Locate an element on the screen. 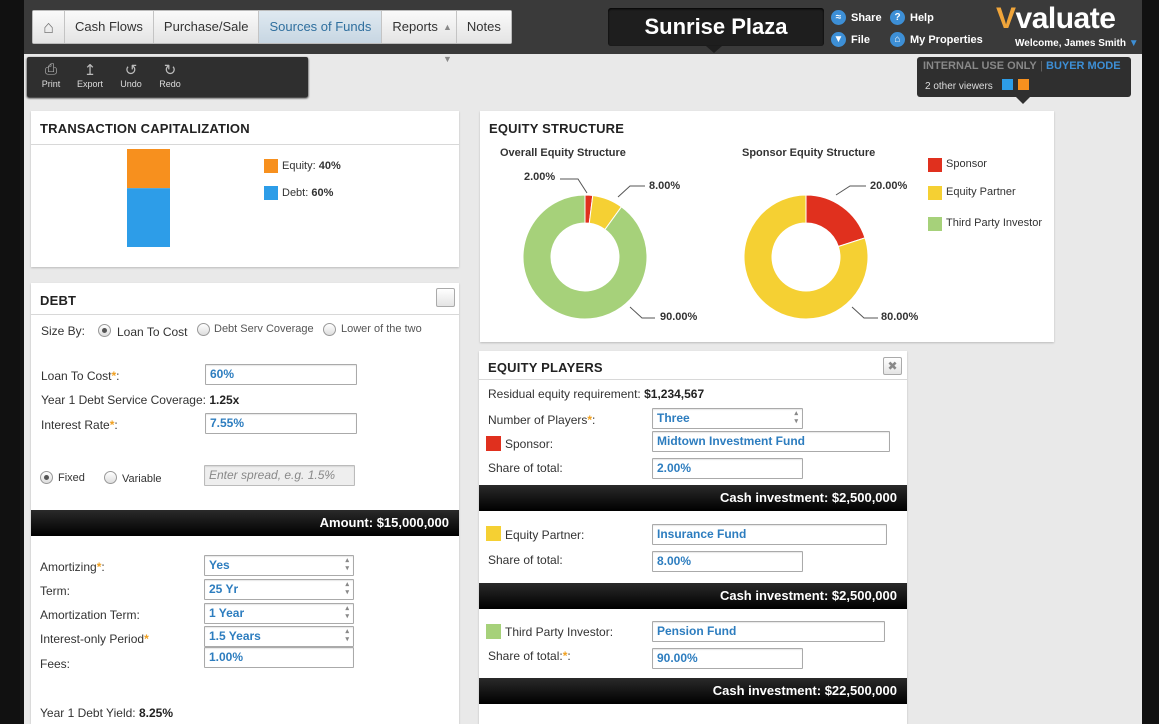  fees-input: 1.00% is located at coordinates (279, 657).